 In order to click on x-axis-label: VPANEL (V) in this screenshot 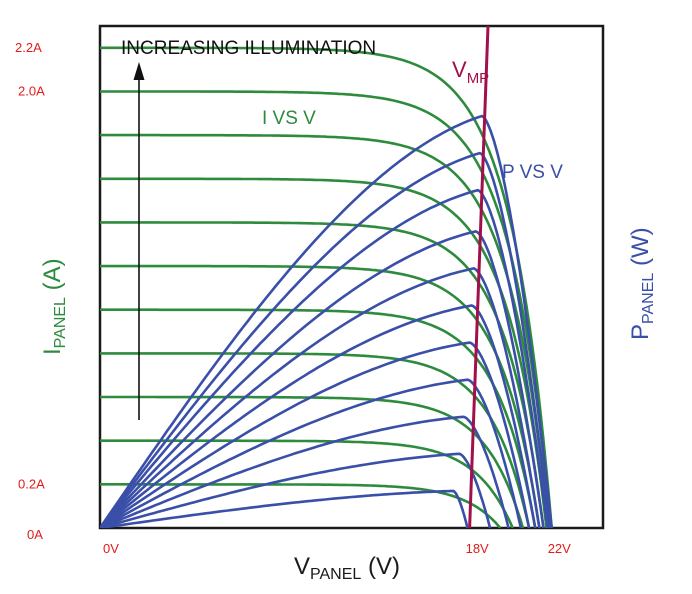, I will do `click(347, 568)`.